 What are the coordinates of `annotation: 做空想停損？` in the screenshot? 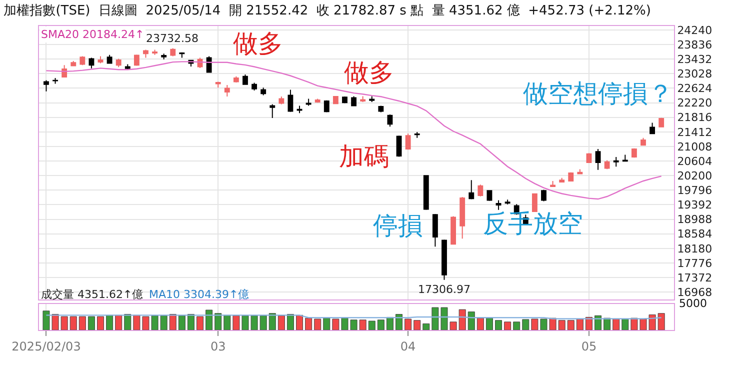 It's located at (598, 93).